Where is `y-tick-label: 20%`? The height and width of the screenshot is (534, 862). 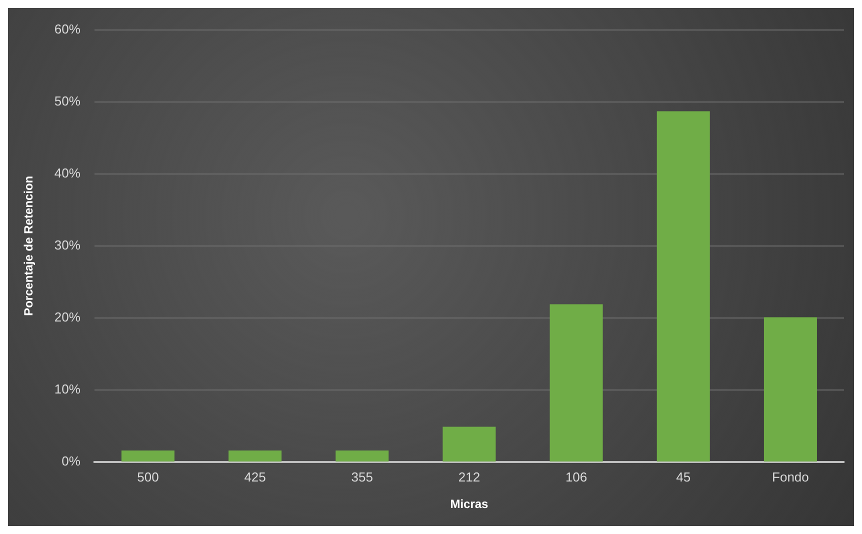 y-tick-label: 20% is located at coordinates (67, 317).